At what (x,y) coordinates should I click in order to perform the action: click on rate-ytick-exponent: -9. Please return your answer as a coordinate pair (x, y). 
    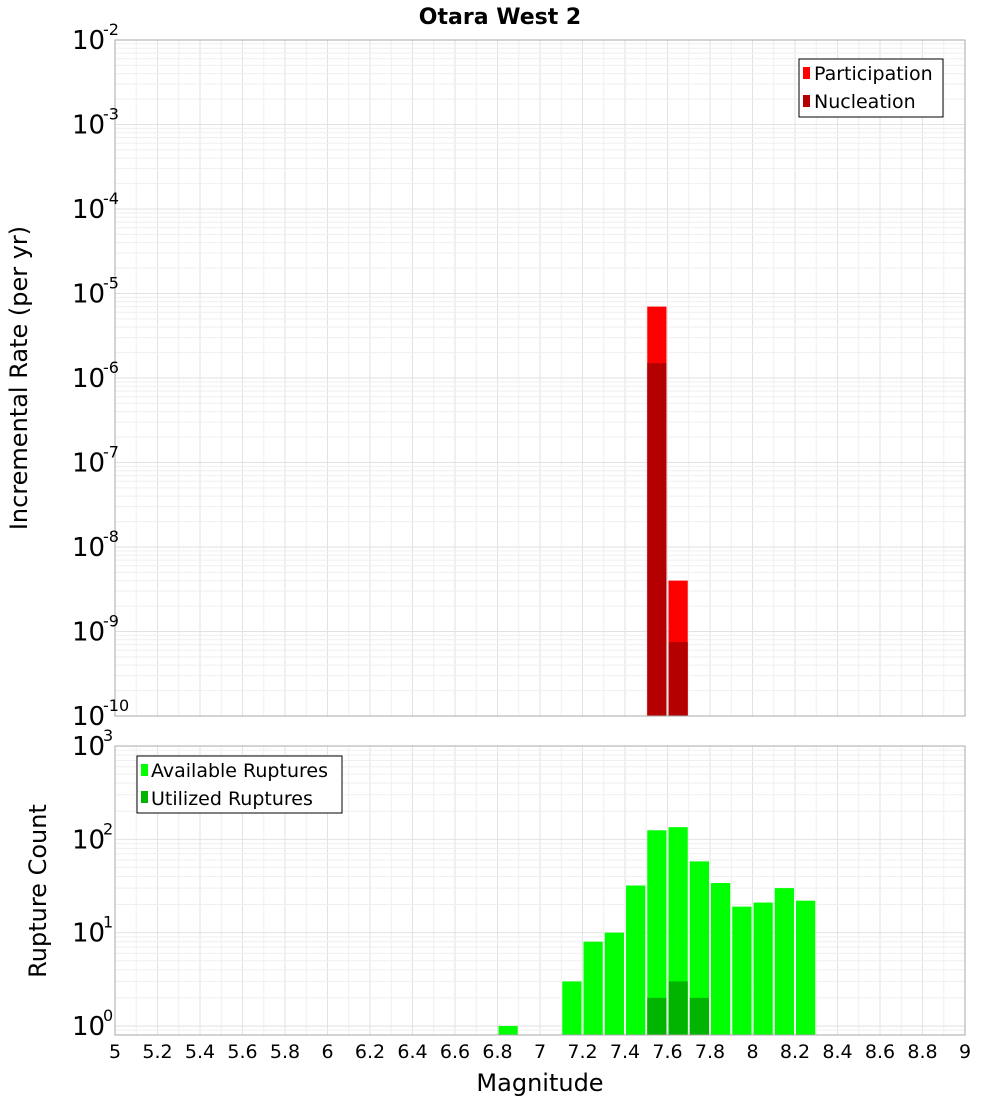
    Looking at the image, I should click on (111, 621).